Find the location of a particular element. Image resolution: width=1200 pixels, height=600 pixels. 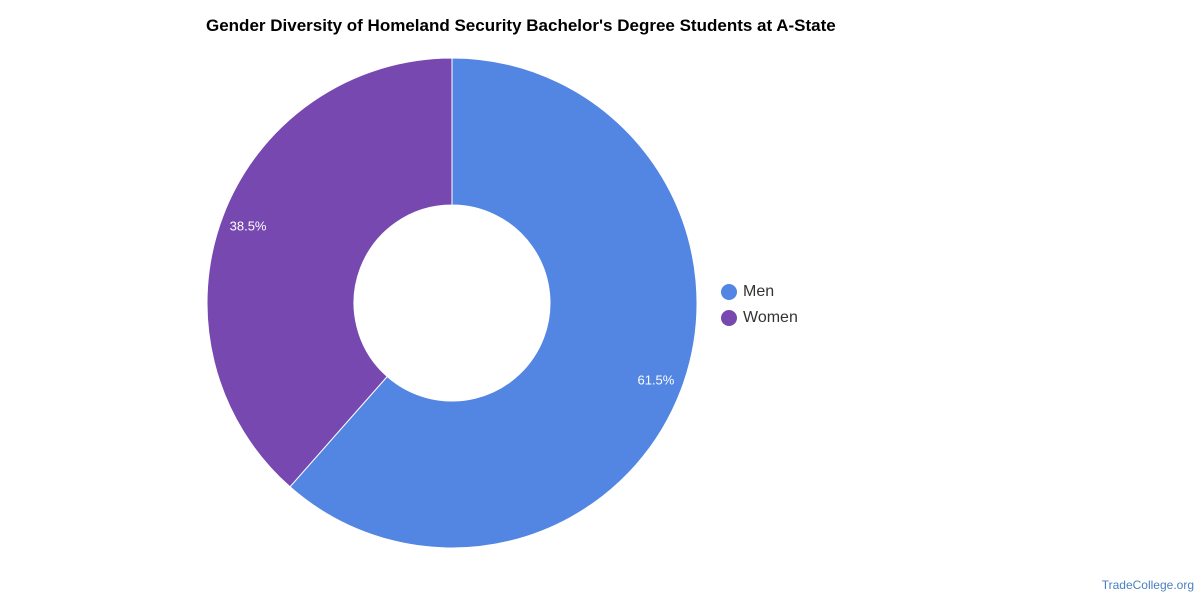

legend-item-women: Women is located at coordinates (759, 318).